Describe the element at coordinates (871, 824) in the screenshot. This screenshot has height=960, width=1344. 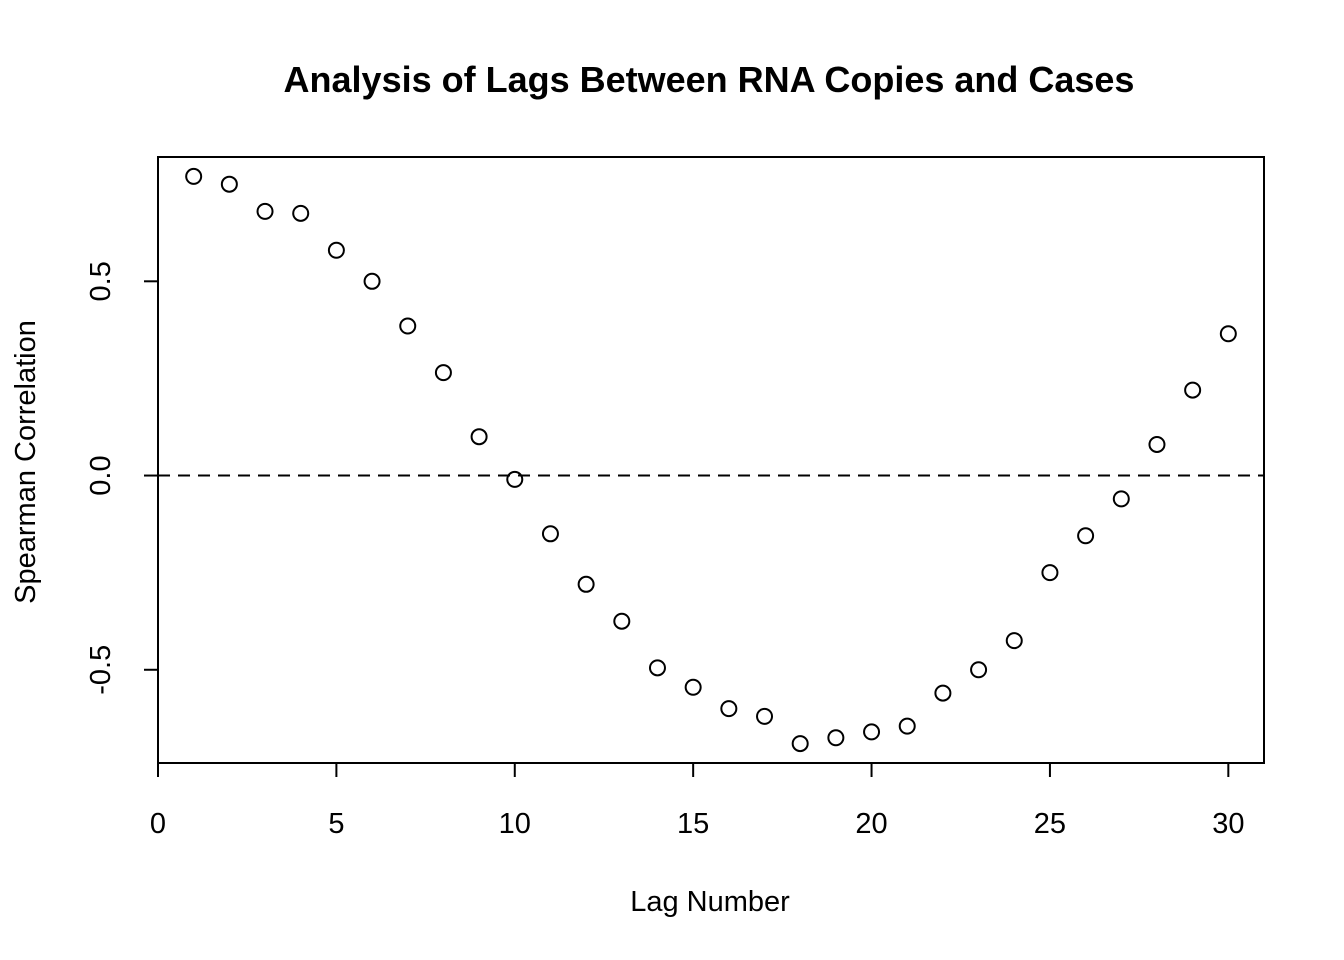
I see `x-tick-label: 20` at that location.